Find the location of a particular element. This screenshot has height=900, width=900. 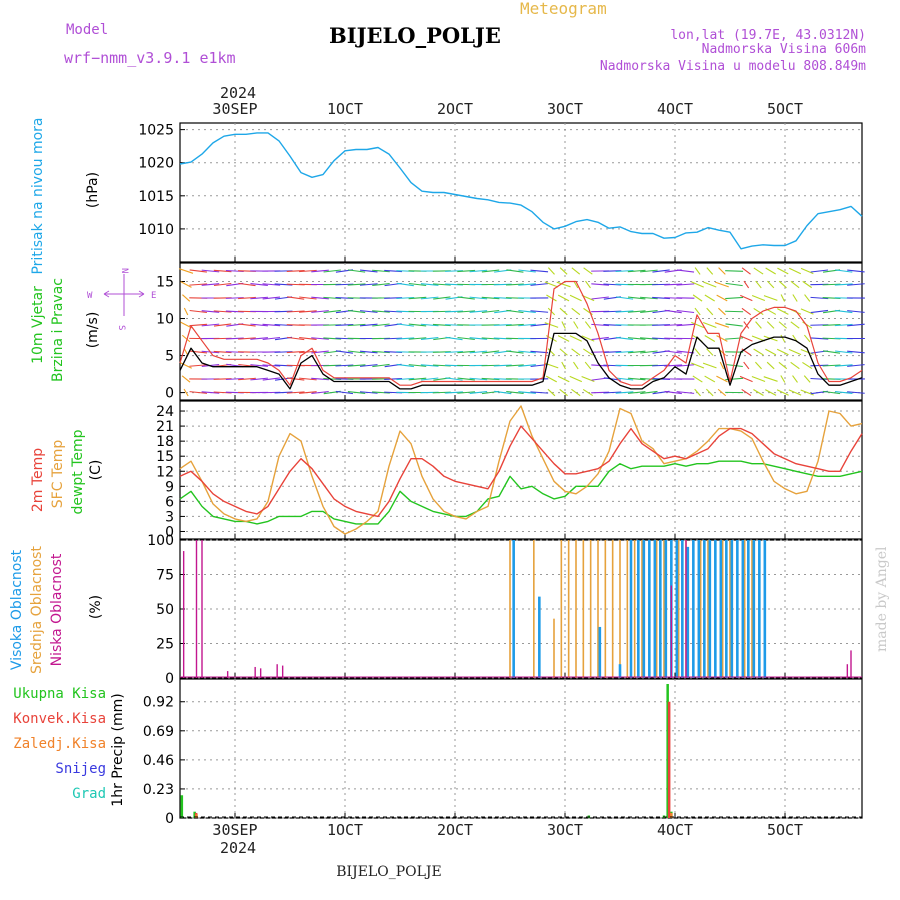

y-tick-label: 50 is located at coordinates (165, 610).